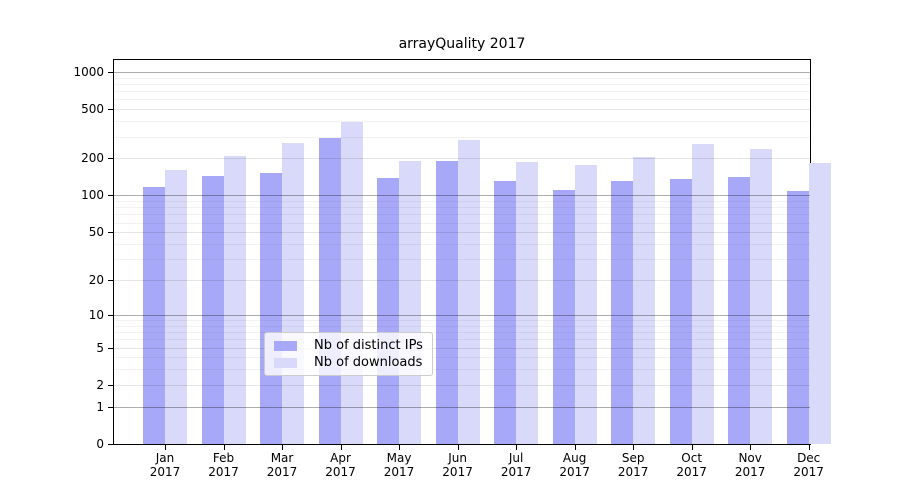 The height and width of the screenshot is (500, 900). I want to click on bar-distinct-ips-sep, so click(622, 312).